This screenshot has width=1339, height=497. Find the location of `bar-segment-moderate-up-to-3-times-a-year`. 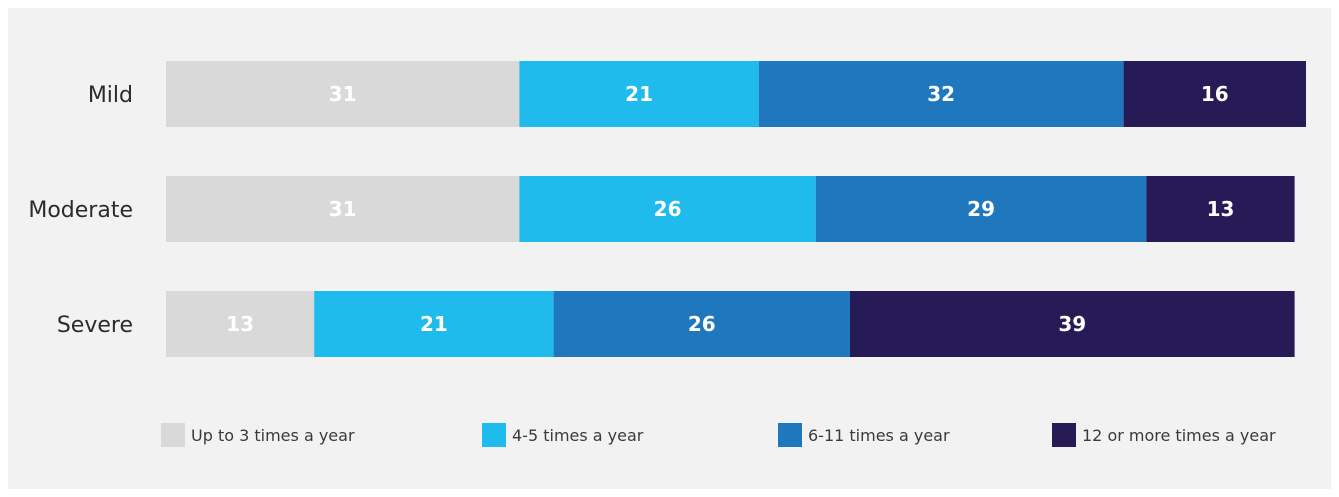

bar-segment-moderate-up-to-3-times-a-year is located at coordinates (343, 209).